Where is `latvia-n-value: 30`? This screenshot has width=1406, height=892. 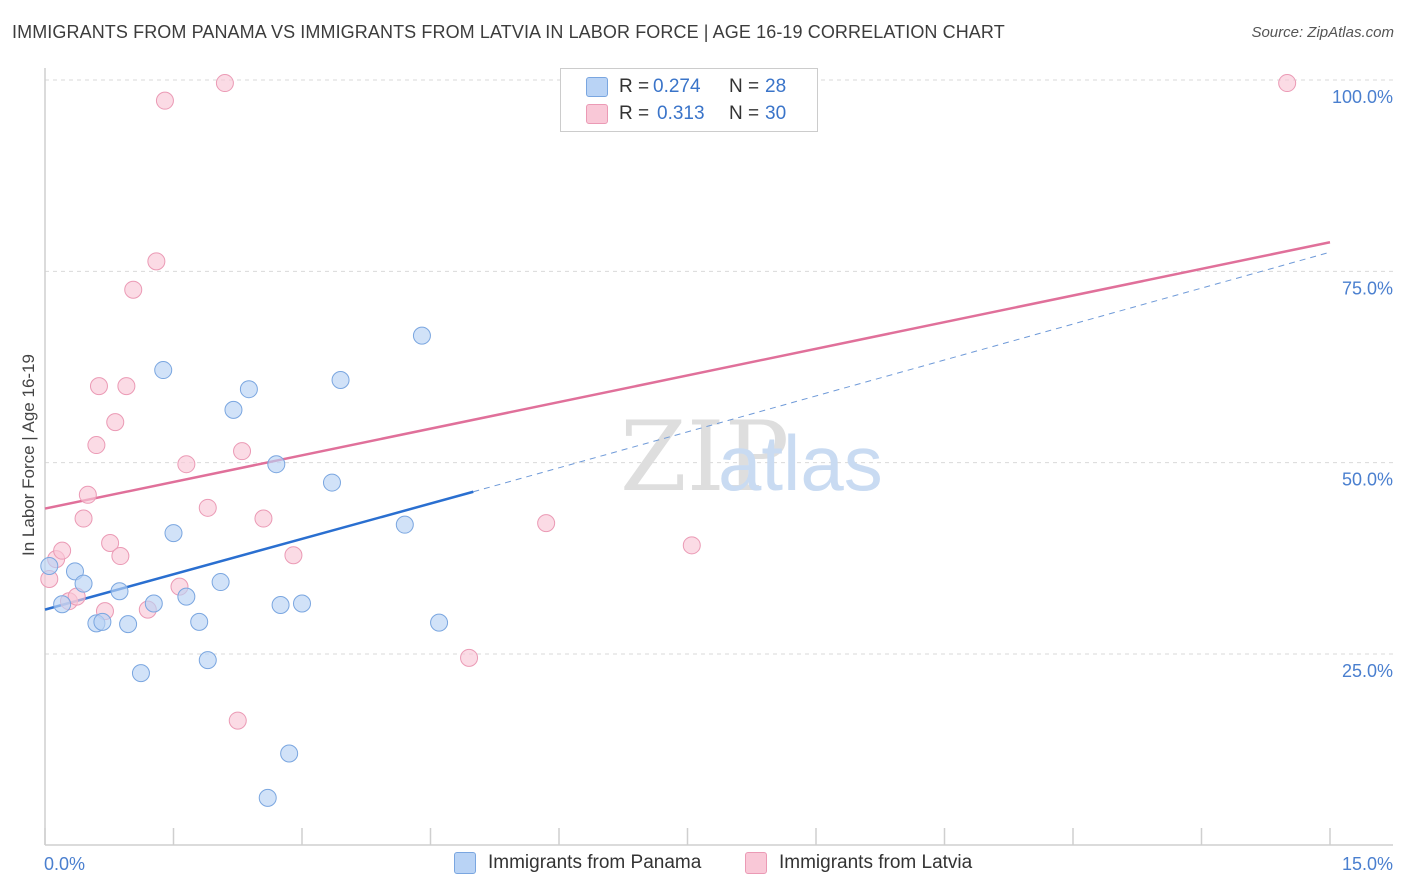
latvia-n-value: 30 is located at coordinates (776, 113).